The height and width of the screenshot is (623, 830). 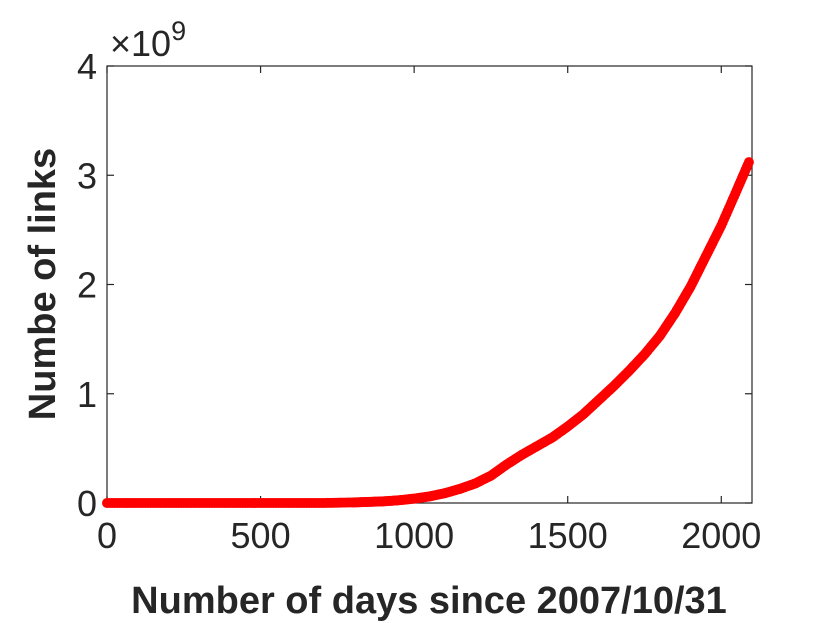 I want to click on y-tick-label: 3, so click(x=87, y=175).